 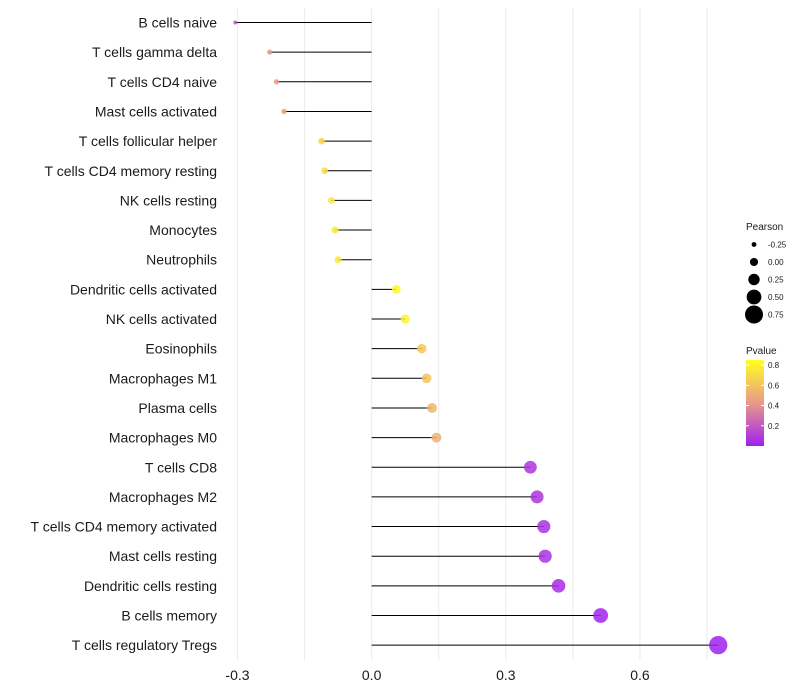 What do you see at coordinates (144, 645) in the screenshot?
I see `category-label: T cells regulatory Tregs` at bounding box center [144, 645].